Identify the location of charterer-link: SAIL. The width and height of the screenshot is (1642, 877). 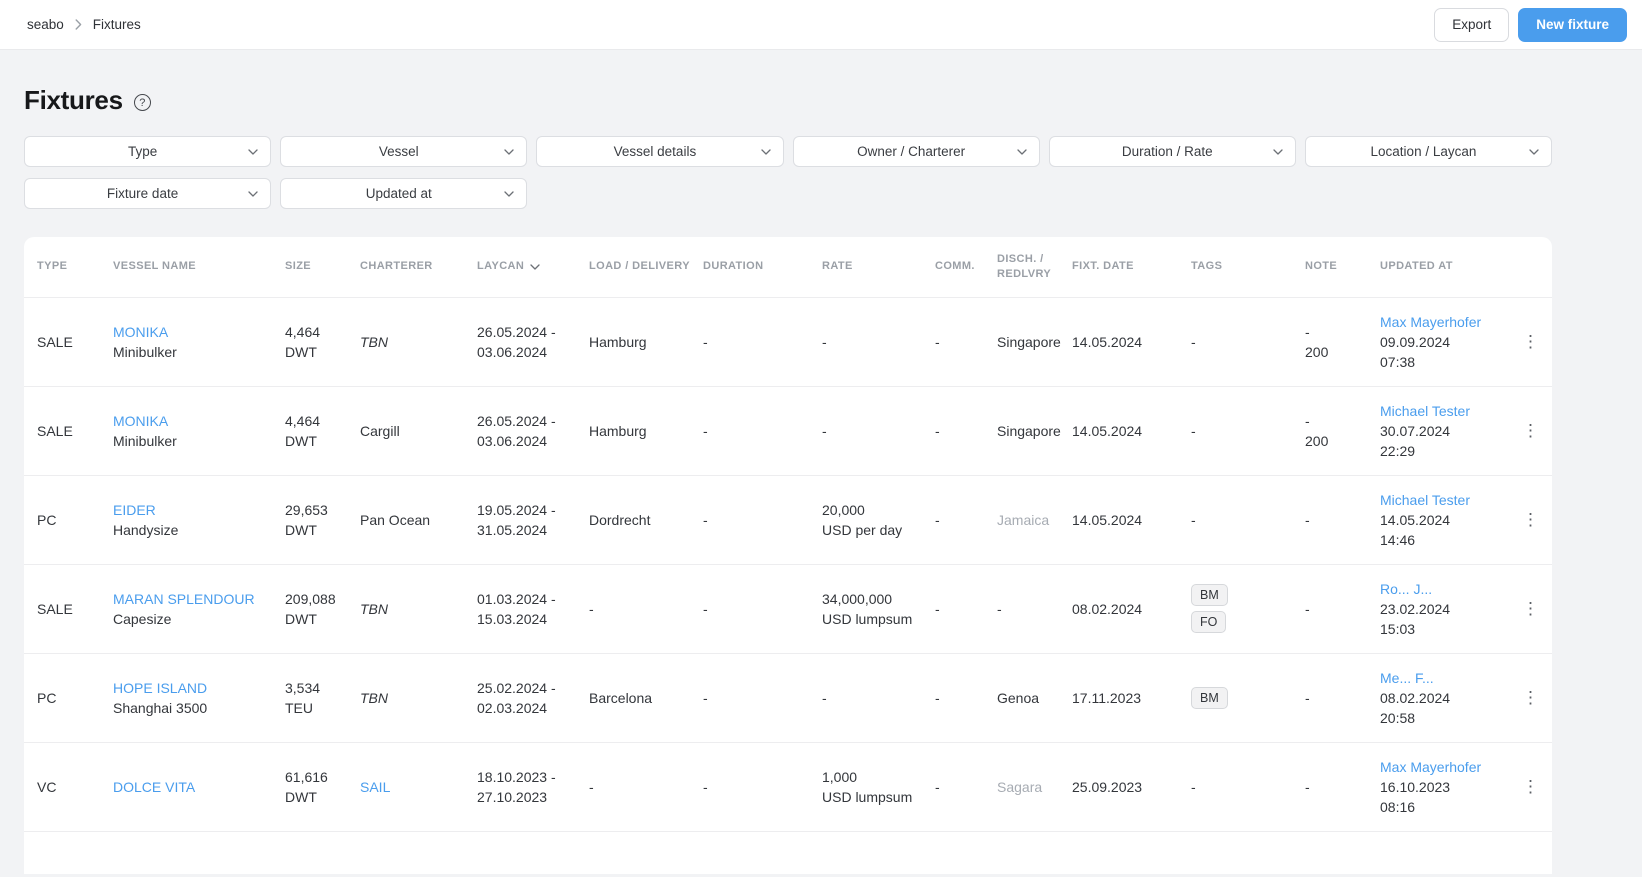
(375, 786).